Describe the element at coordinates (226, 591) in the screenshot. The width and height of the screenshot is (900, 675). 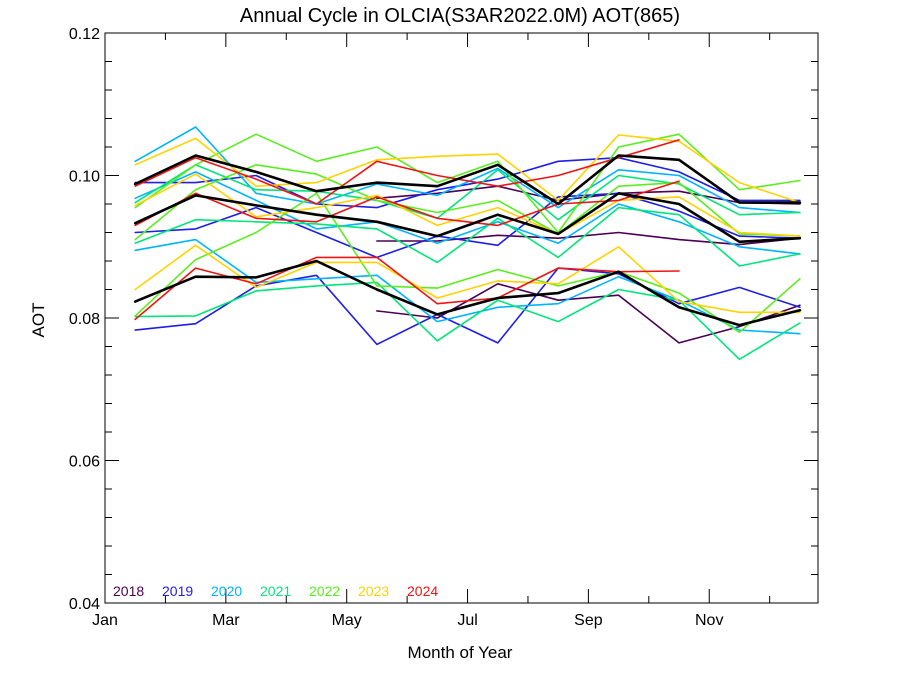
I see `legend-entry-2020: 2020` at that location.